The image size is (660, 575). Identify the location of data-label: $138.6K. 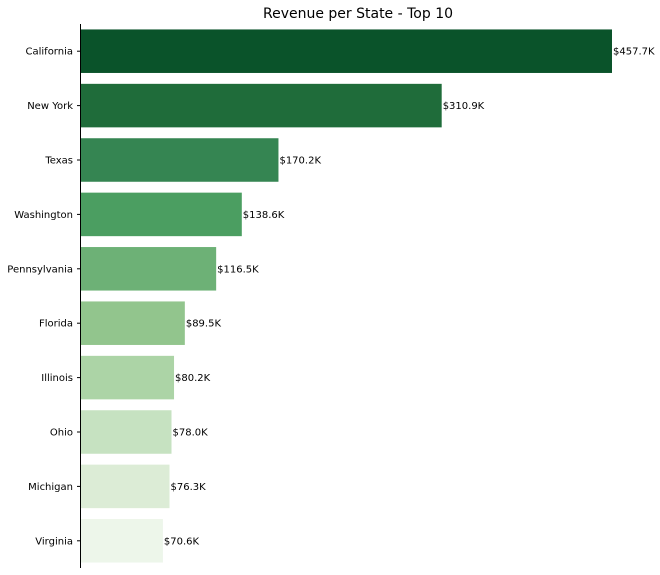
(264, 215).